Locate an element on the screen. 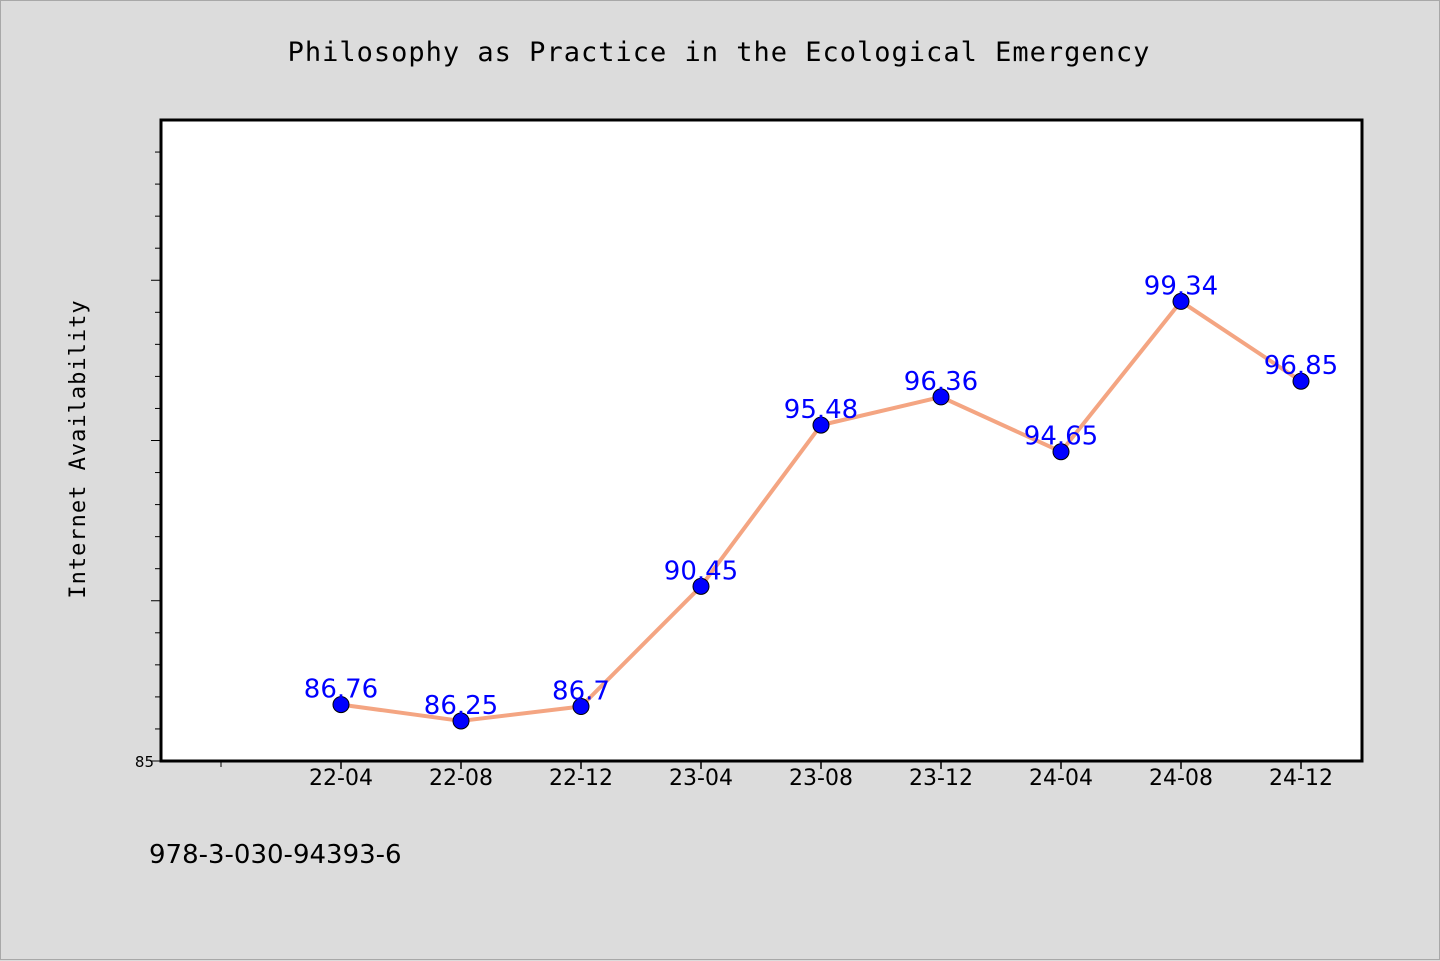 Image resolution: width=1440 pixels, height=961 pixels. data-label: 95.48 is located at coordinates (821, 410).